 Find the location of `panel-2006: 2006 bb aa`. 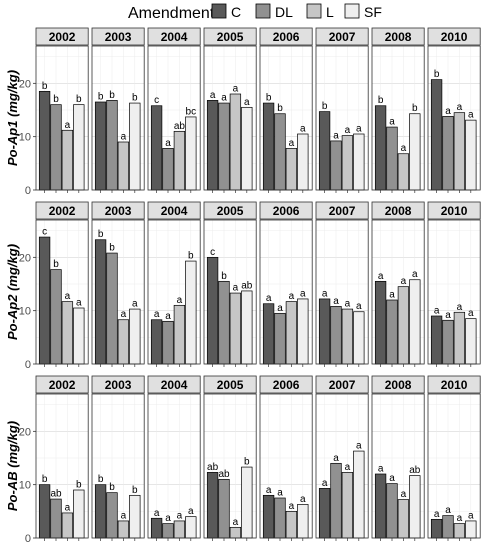

panel-2006: 2006 bb aa is located at coordinates (286, 110).